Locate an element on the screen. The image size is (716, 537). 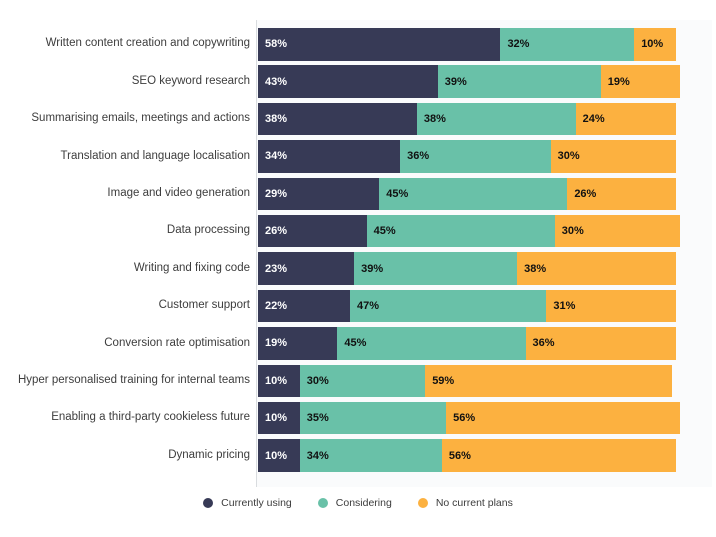
bar-row: Writing and fixing code 23% 39% 38% is located at coordinates (358, 268).